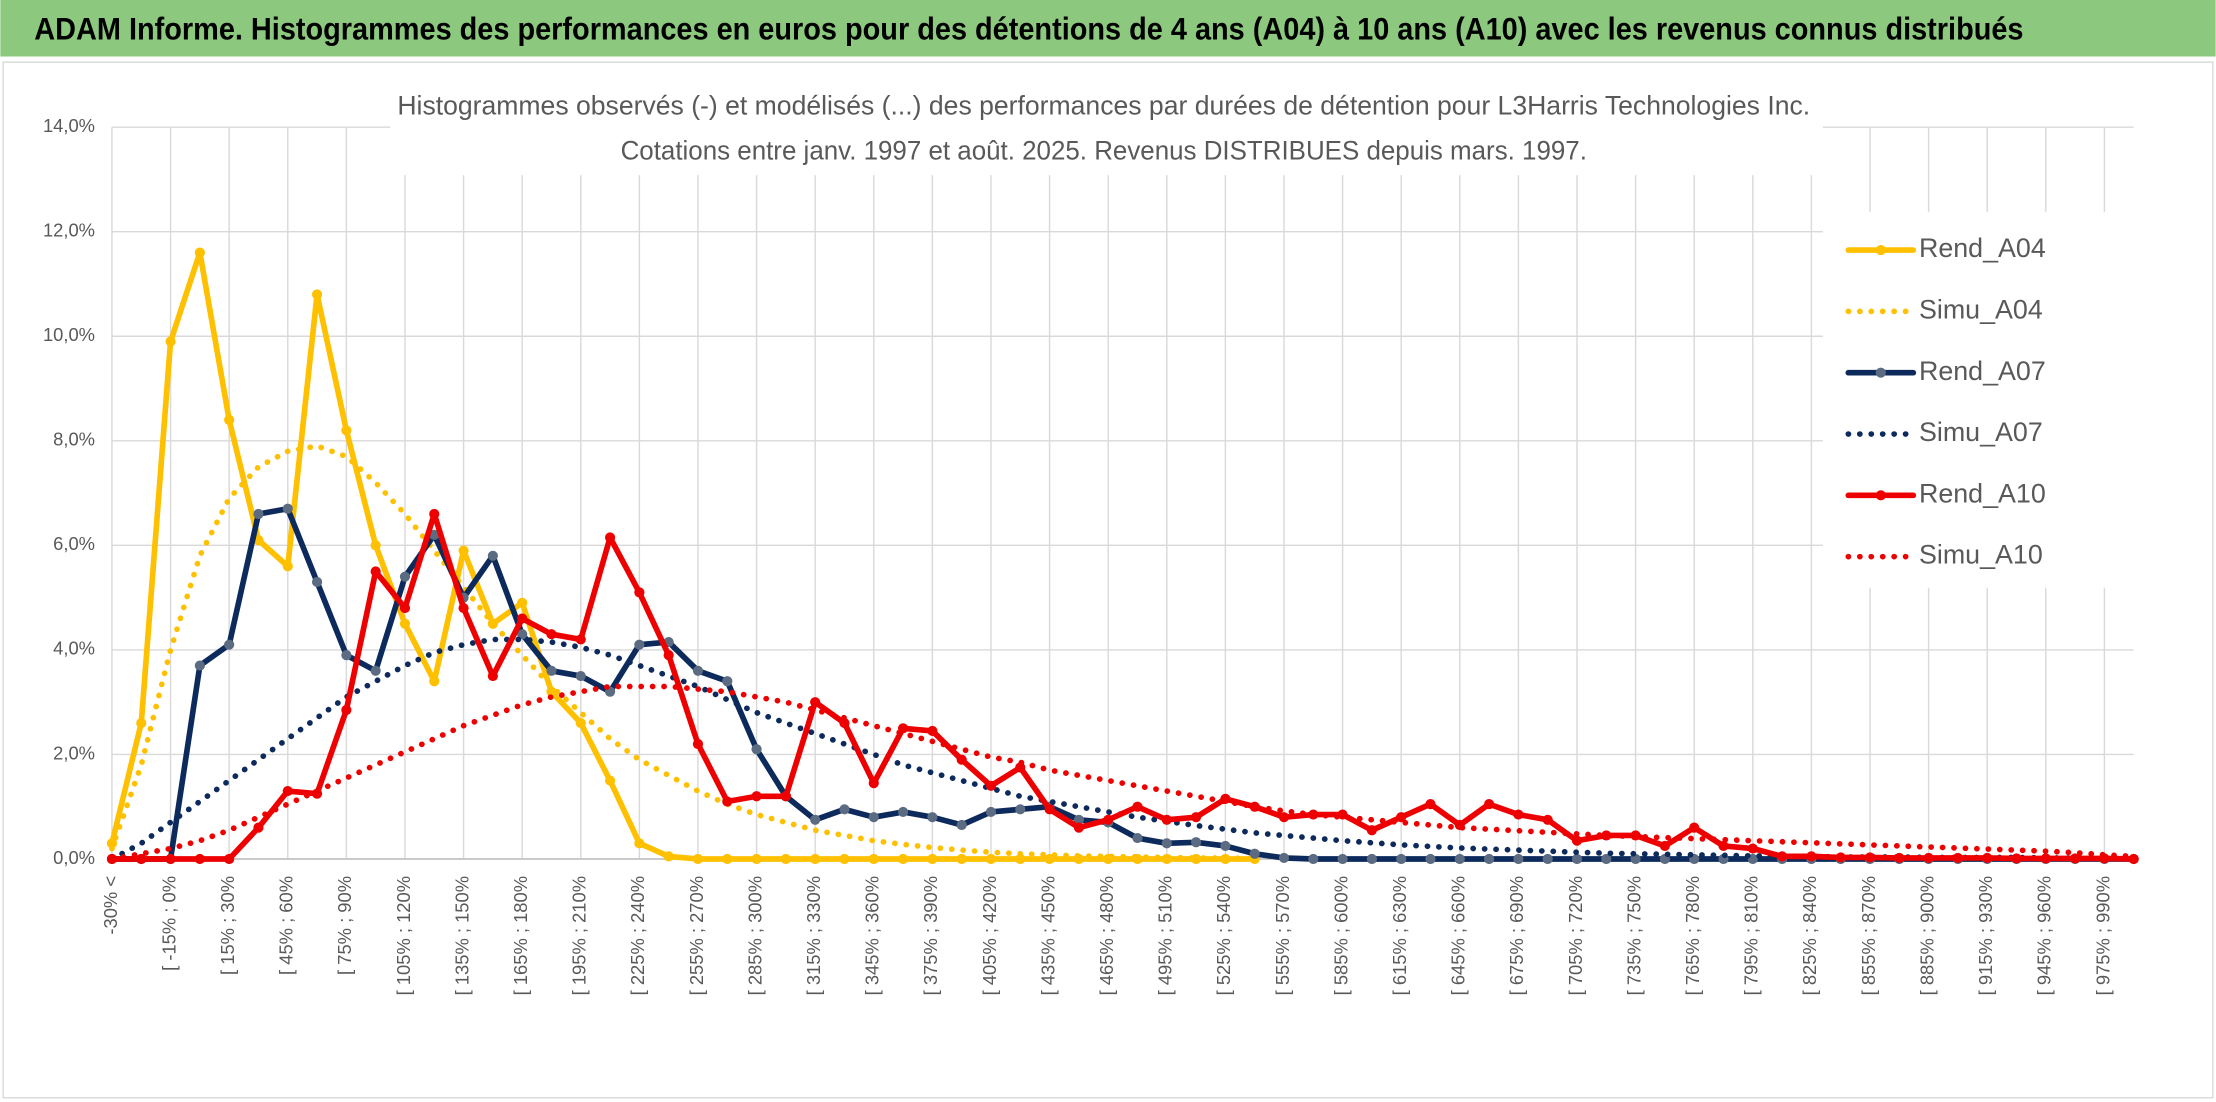  I want to click on x-tick-label: [ 285% ; 300%, so click(754, 935).